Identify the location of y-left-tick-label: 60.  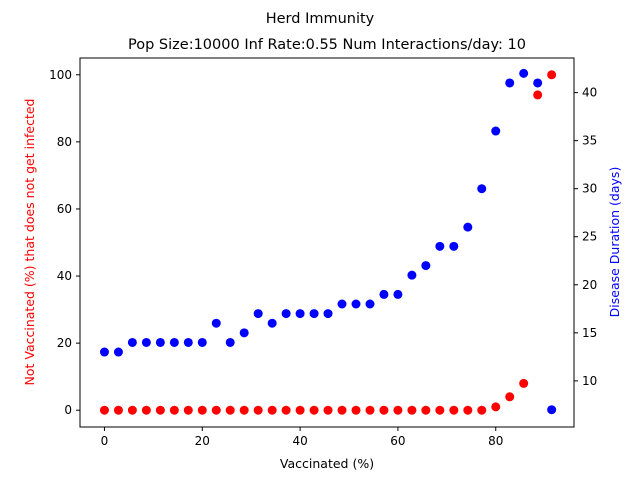
(64, 209).